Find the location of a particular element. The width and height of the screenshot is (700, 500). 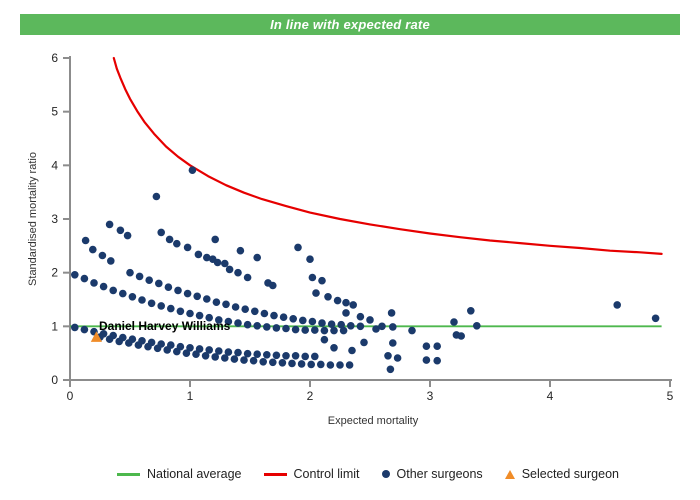

x-tick-label: 4 is located at coordinates (550, 396).